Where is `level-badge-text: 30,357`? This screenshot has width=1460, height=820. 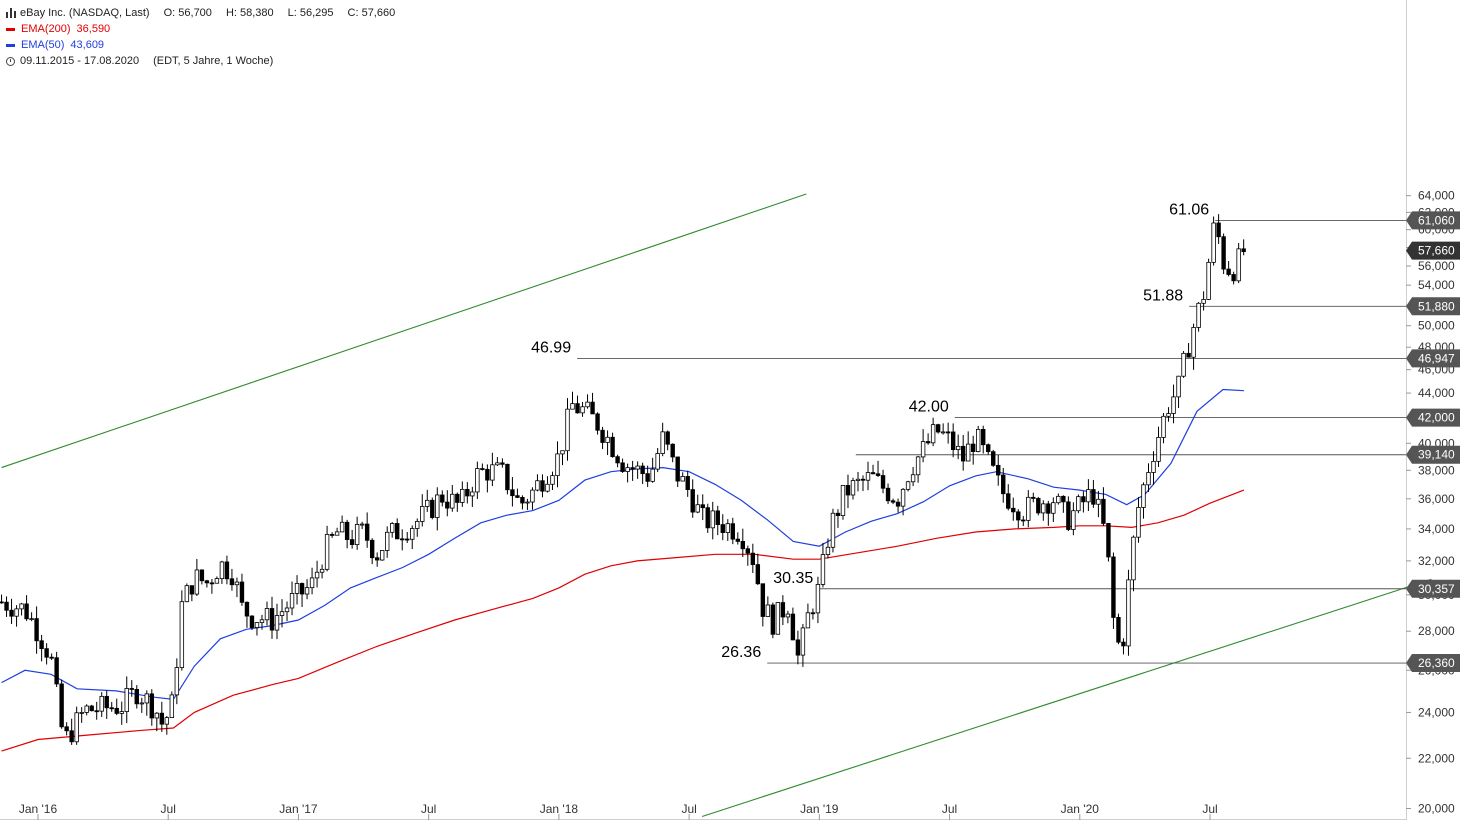 level-badge-text: 30,357 is located at coordinates (1436, 589).